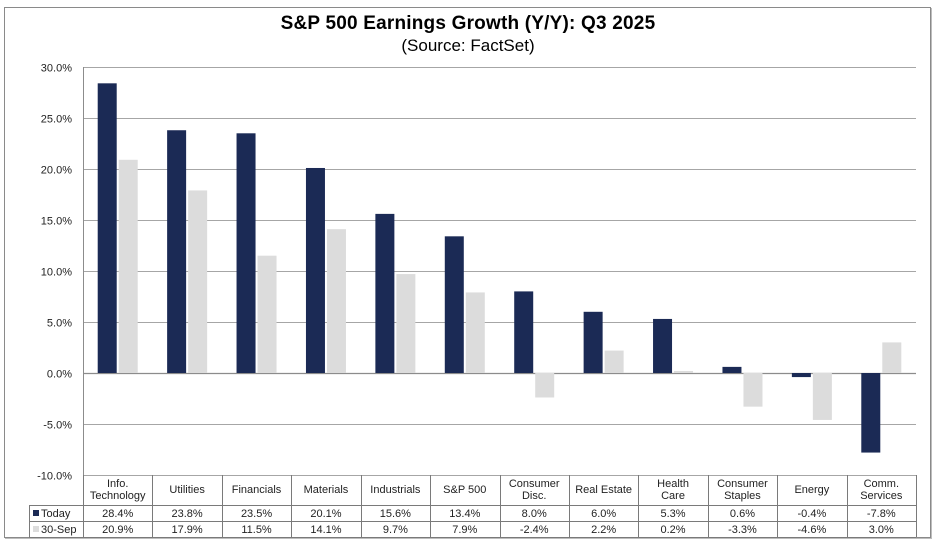 The width and height of the screenshot is (936, 542). Describe the element at coordinates (395, 514) in the screenshot. I see `table-value: 15.6%` at that location.